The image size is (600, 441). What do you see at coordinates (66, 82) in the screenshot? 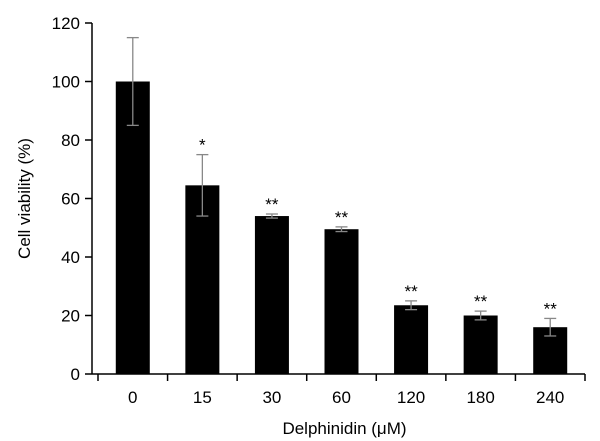
I see `y-tick-label: 100` at bounding box center [66, 82].